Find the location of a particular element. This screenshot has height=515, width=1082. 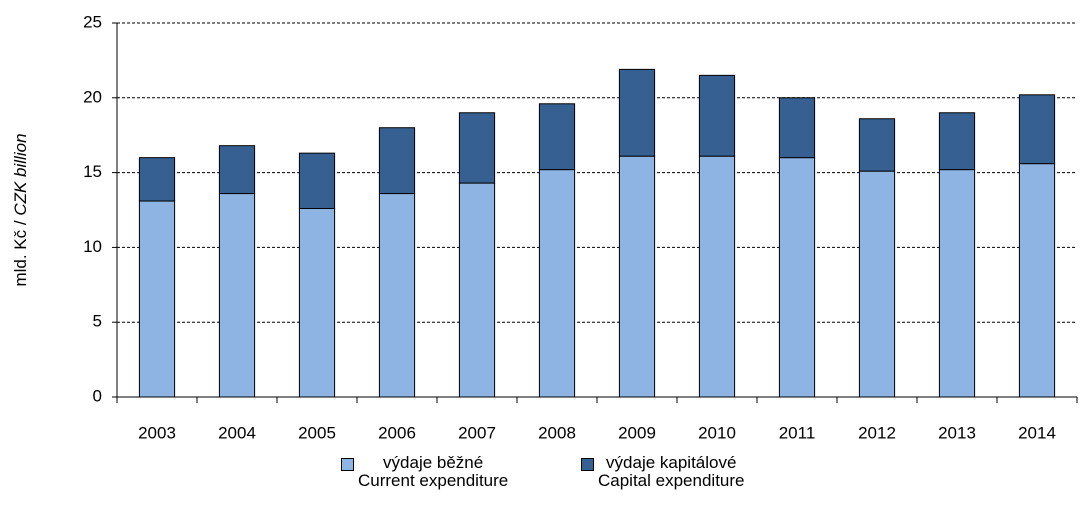

x-tick-label: 2007 is located at coordinates (477, 432).